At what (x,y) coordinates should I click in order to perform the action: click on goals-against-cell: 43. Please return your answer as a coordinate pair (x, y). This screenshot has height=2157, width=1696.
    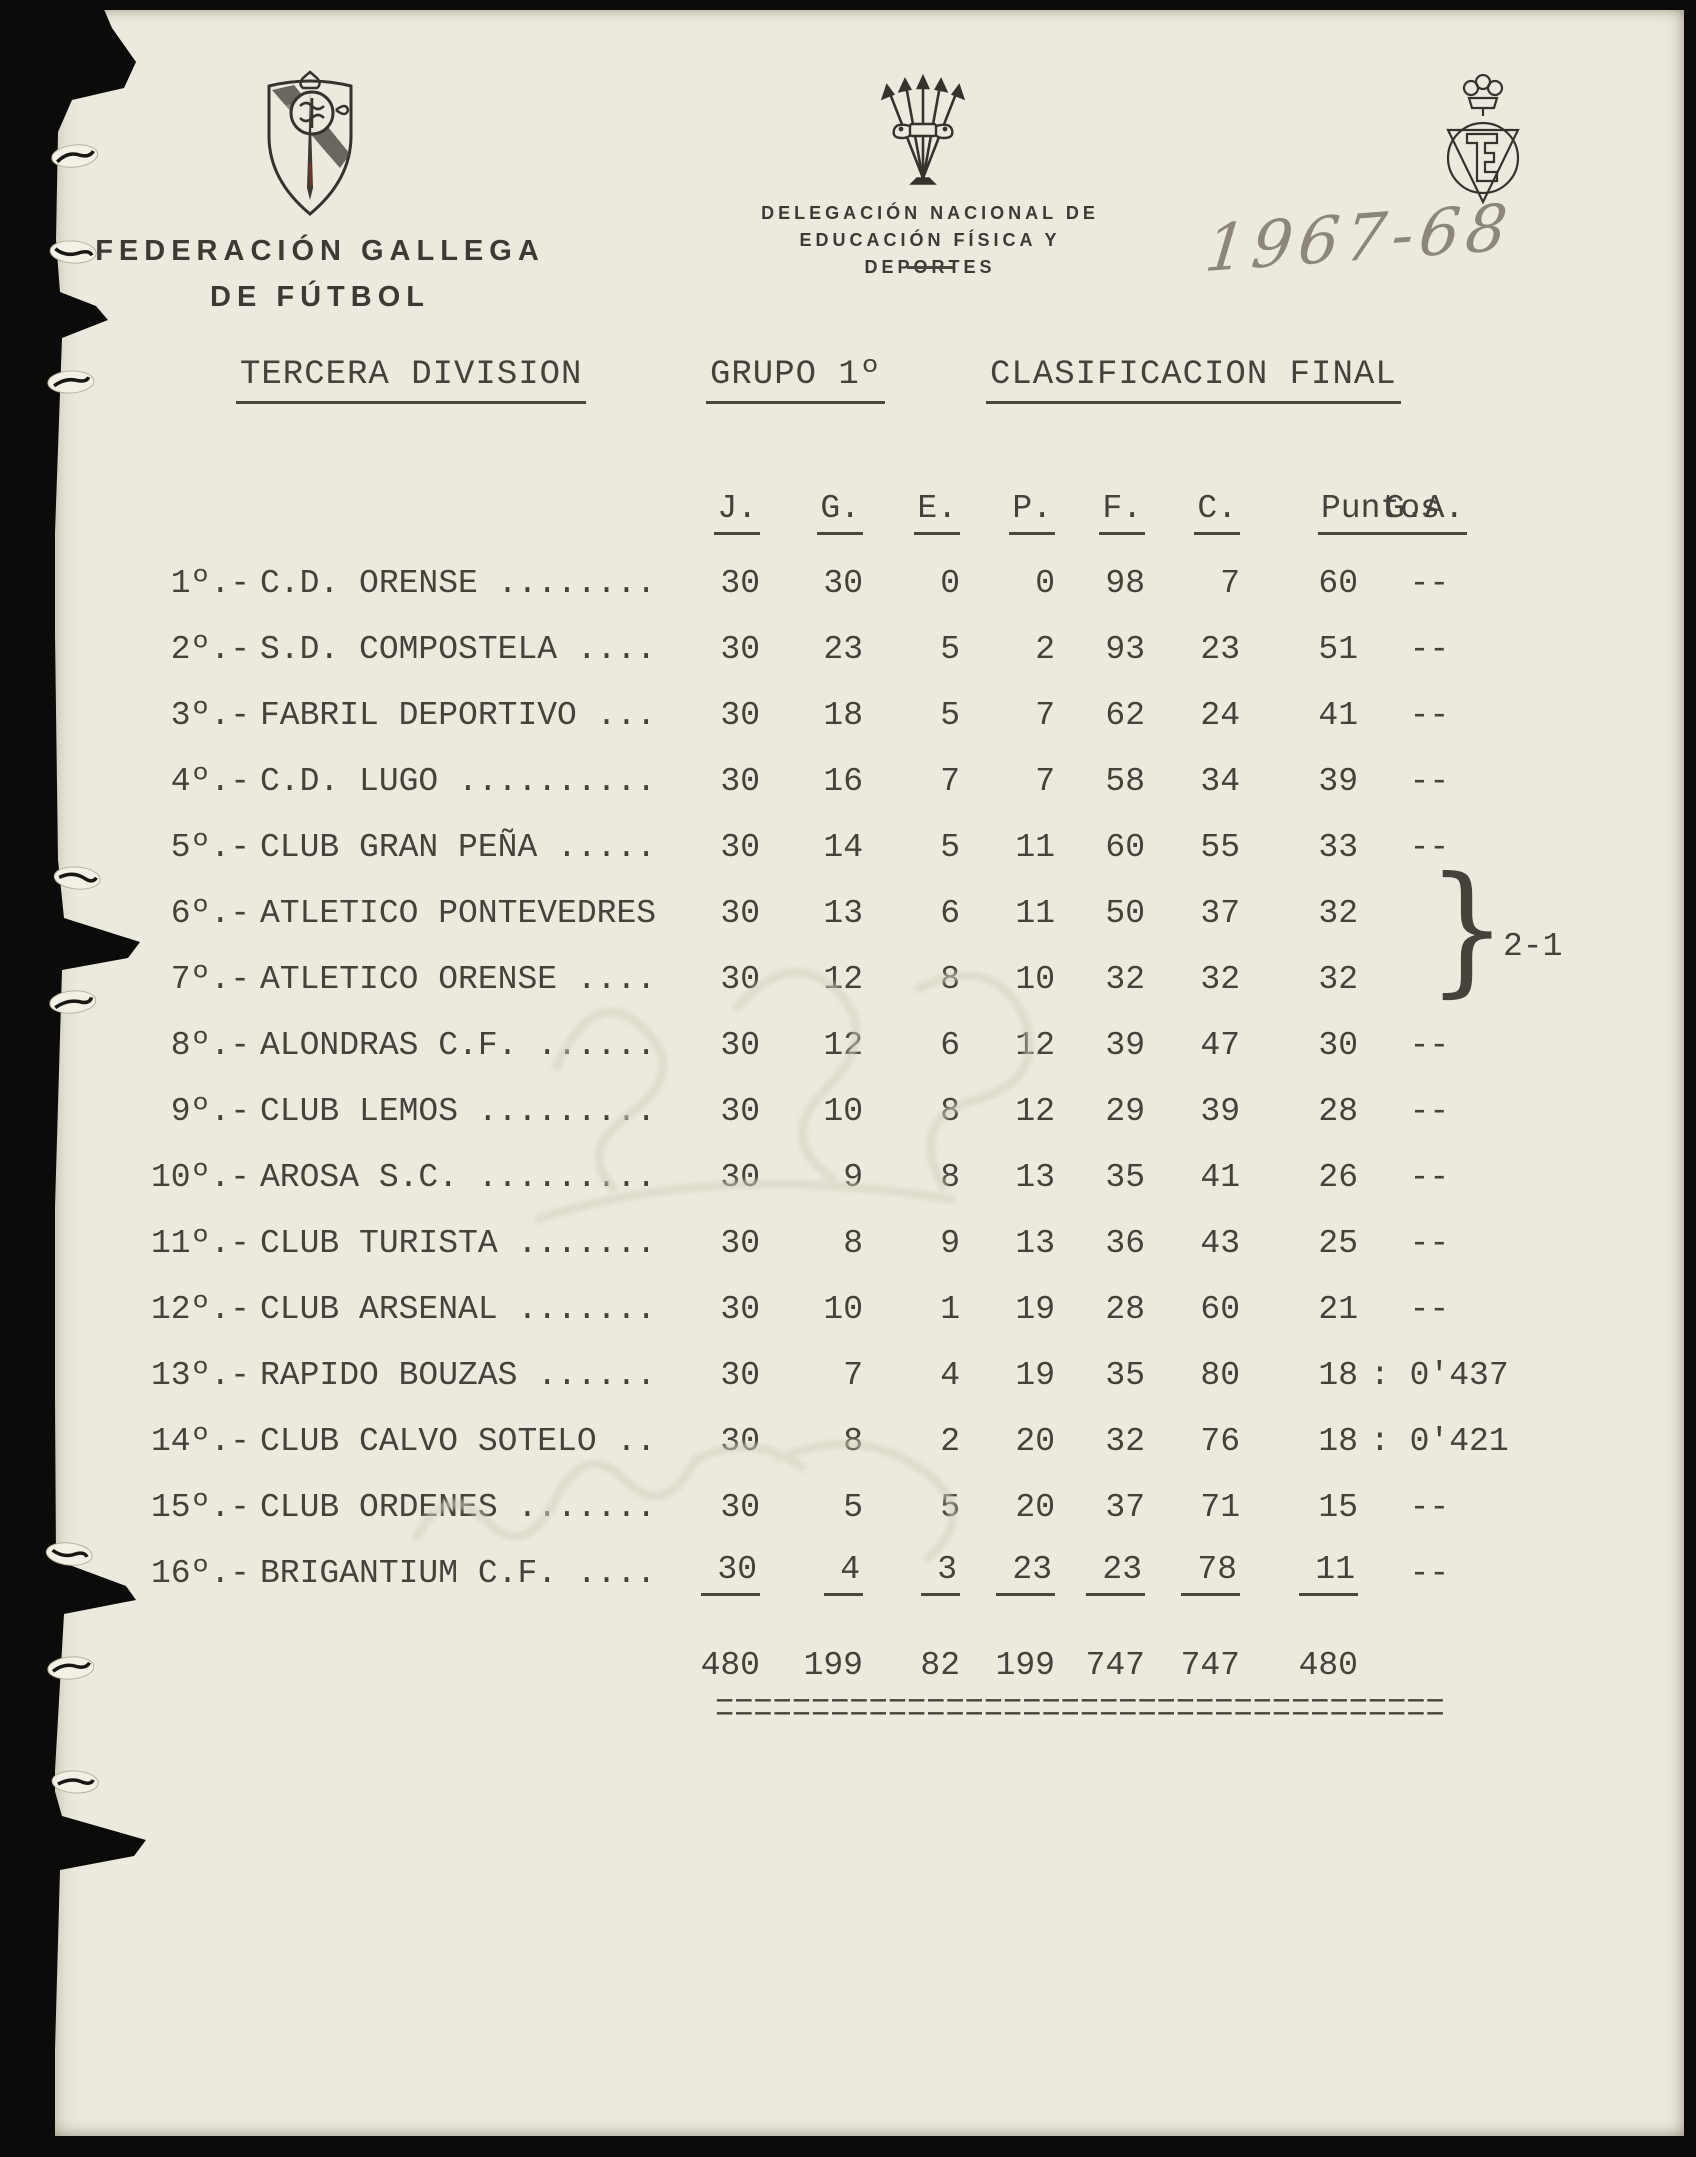
    Looking at the image, I should click on (1220, 1243).